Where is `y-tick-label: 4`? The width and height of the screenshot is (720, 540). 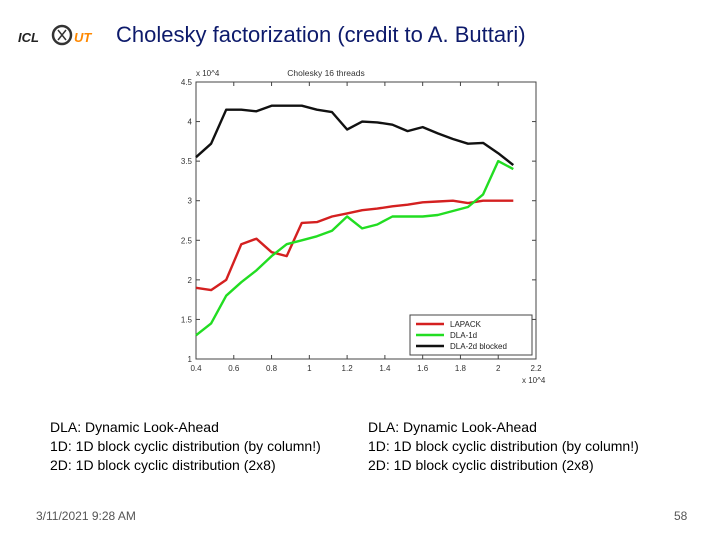 y-tick-label: 4 is located at coordinates (190, 122).